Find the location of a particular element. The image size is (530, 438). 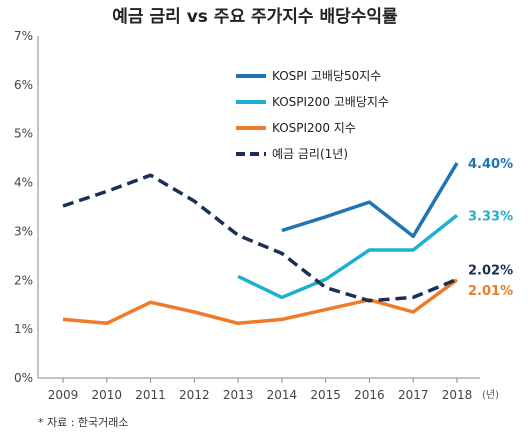

source-note: * 자료 : 한국거래소 is located at coordinates (83, 422).